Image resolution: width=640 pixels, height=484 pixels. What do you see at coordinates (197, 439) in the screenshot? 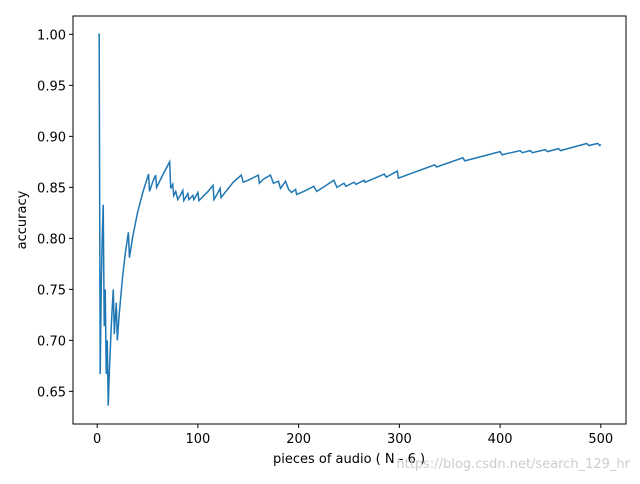
I see `x-tick-label: 100` at bounding box center [197, 439].